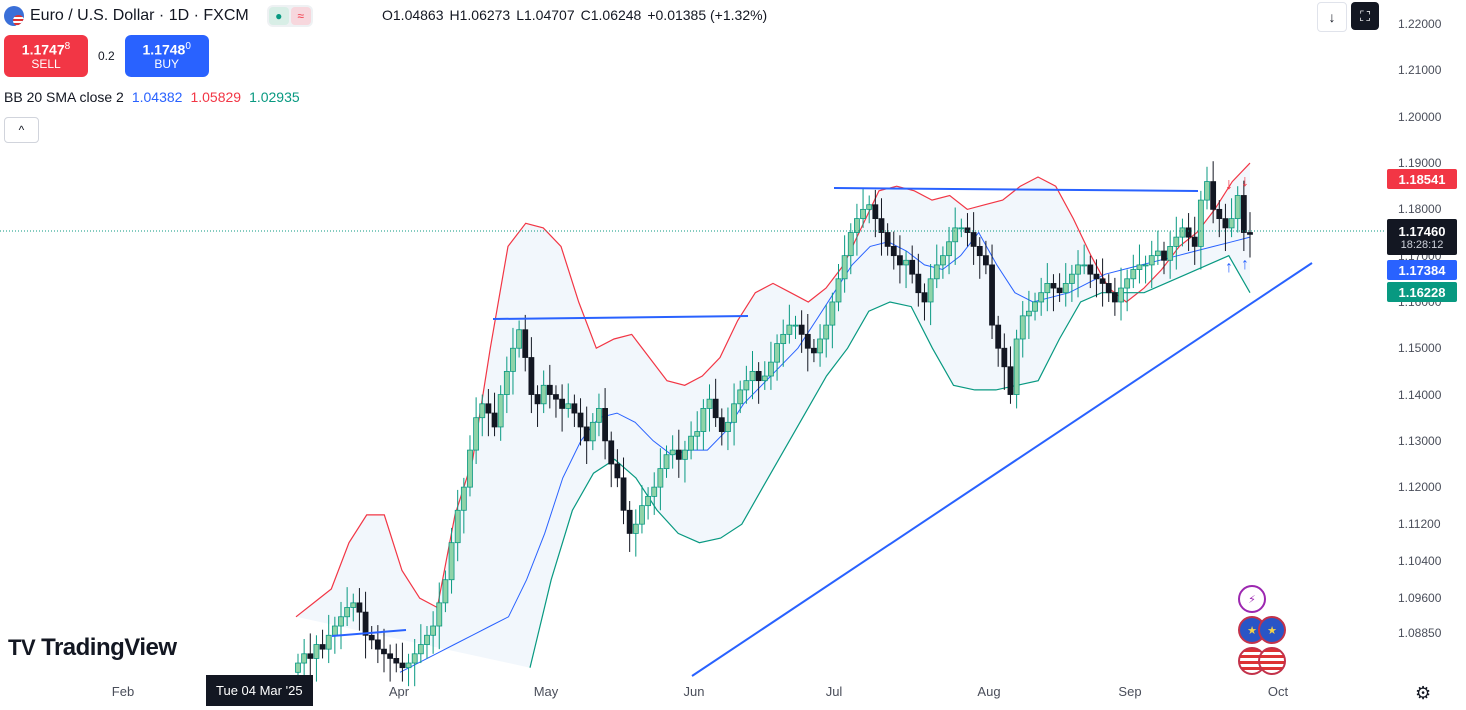 The height and width of the screenshot is (710, 1466). What do you see at coordinates (1252, 599) in the screenshot?
I see `ai-insight-icon: ⚡` at bounding box center [1252, 599].